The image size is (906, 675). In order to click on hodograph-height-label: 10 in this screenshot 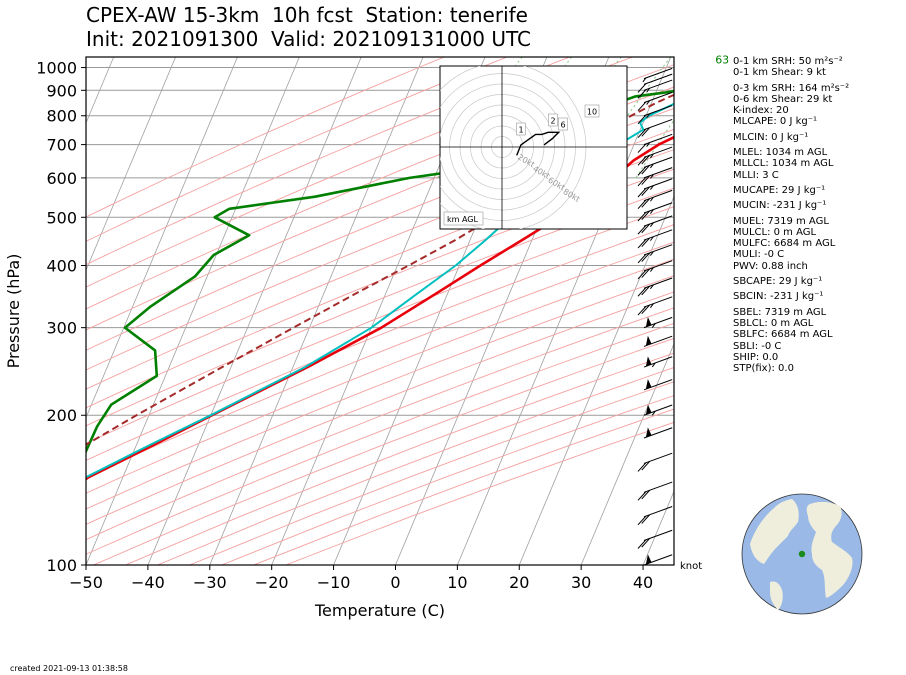, I will do `click(592, 112)`.